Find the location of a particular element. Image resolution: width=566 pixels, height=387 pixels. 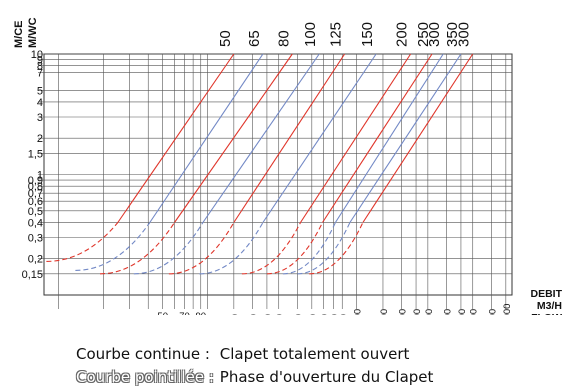

y-tick-14: 0,5 is located at coordinates (35, 212).